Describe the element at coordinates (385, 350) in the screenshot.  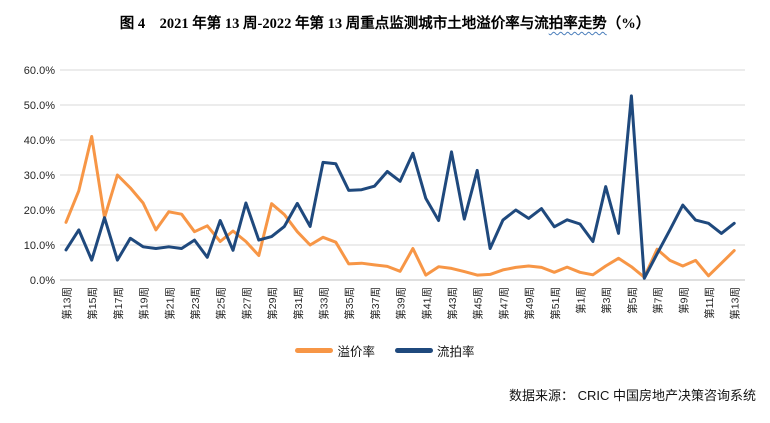
I see `chart-legend: 溢价率 流拍率` at that location.